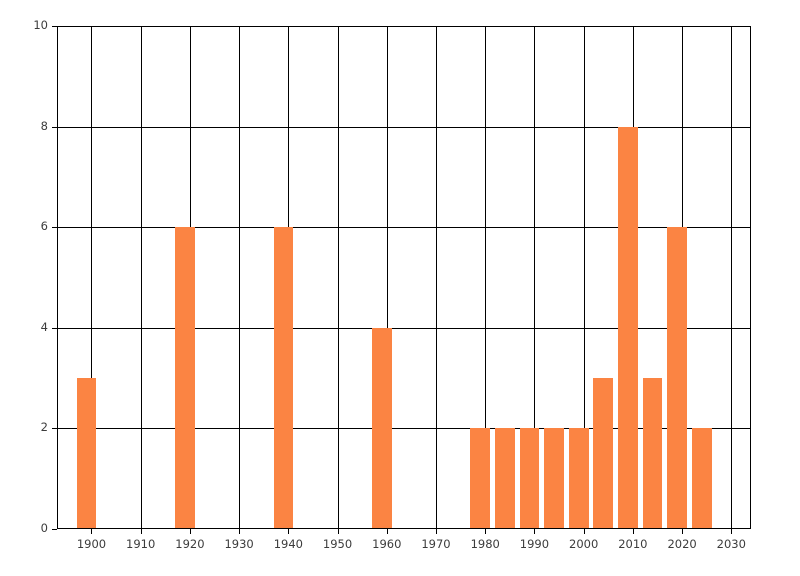  Describe the element at coordinates (534, 544) in the screenshot. I see `x-tick-label: 1990` at that location.